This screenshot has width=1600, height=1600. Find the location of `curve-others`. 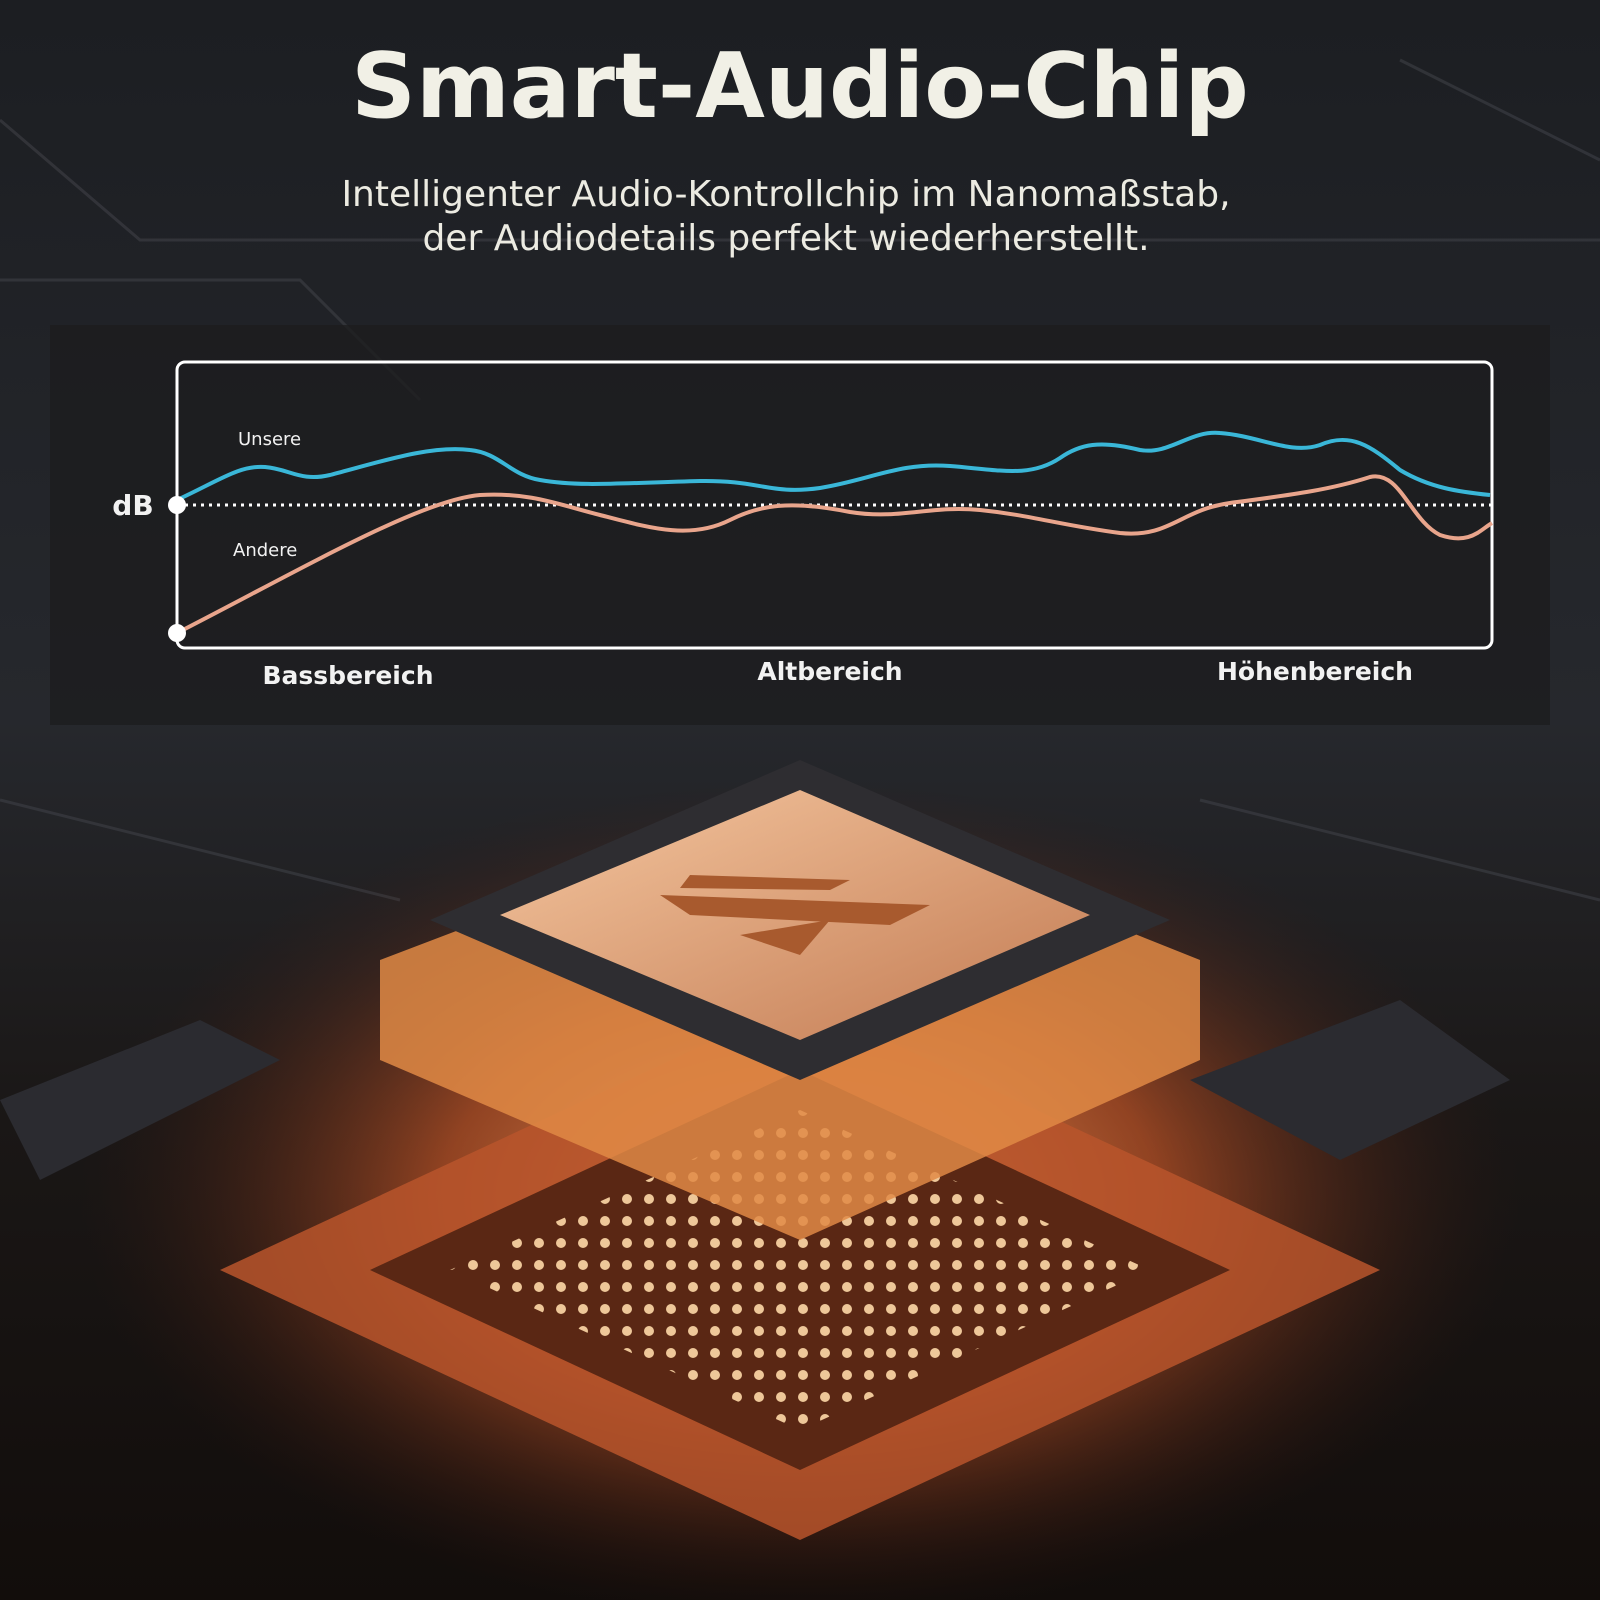

curve-others is located at coordinates (835, 554).